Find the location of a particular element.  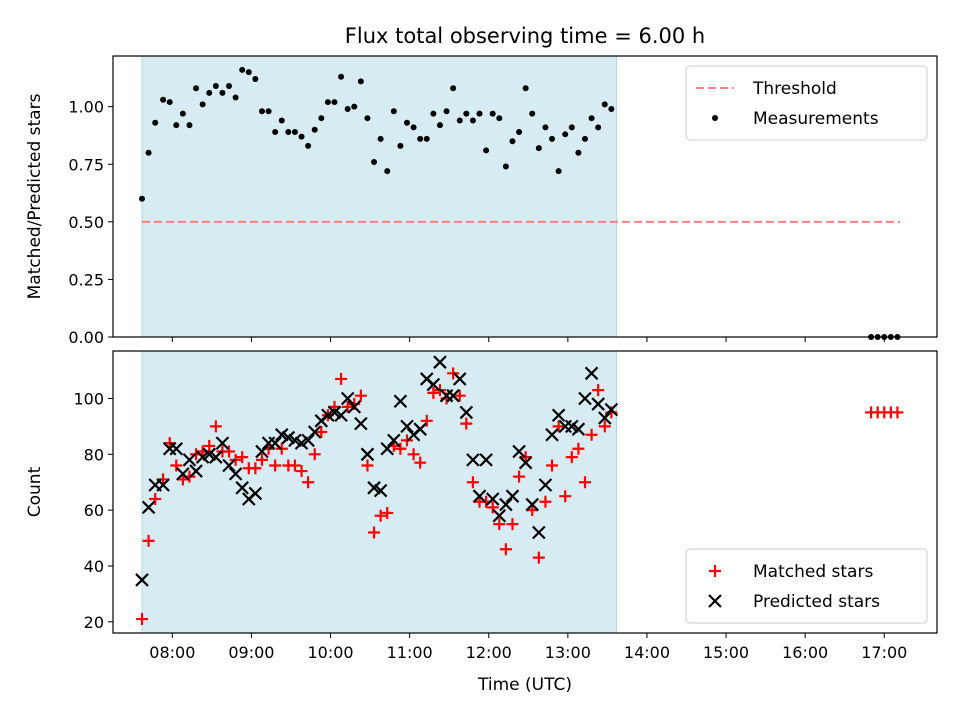

y-tick-label: 20 is located at coordinates (94, 622).